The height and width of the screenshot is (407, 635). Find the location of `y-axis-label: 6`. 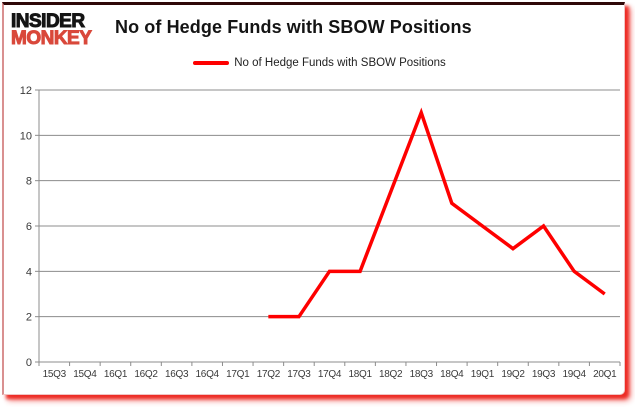

y-axis-label: 6 is located at coordinates (29, 227).